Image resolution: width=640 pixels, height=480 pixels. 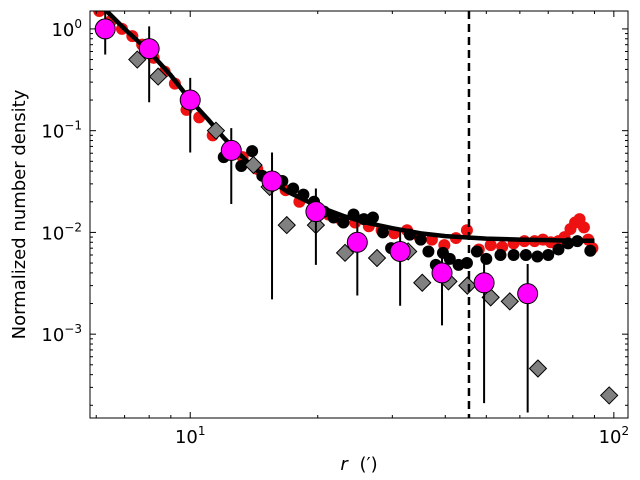 I want to click on y-tick-exponent: −1, so click(x=73, y=126).